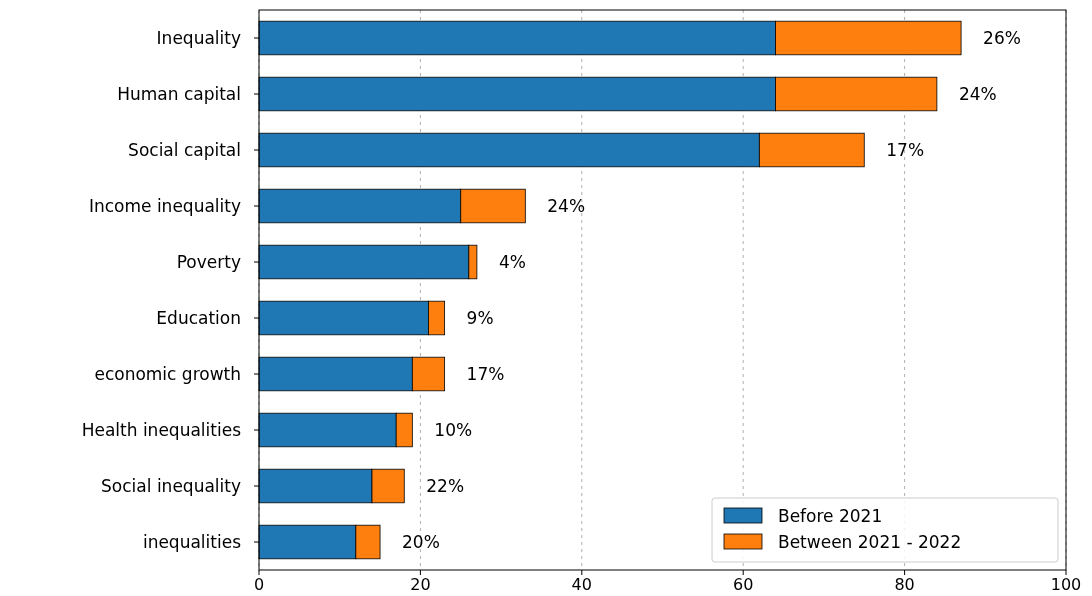 Image resolution: width=1092 pixels, height=596 pixels. What do you see at coordinates (167, 373) in the screenshot?
I see `y-tick-label: economic growth` at bounding box center [167, 373].